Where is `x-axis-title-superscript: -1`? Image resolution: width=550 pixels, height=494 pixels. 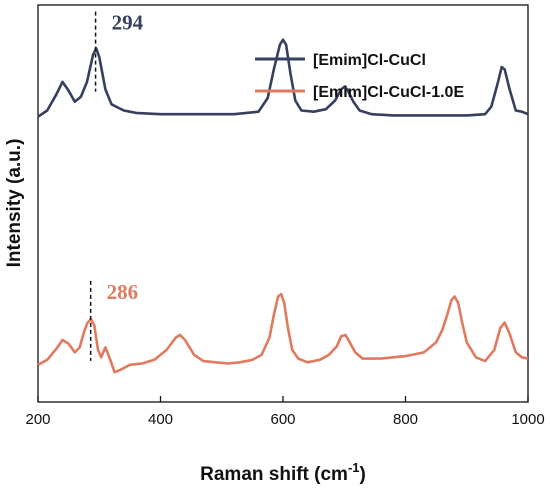
x-axis-title-superscript: -1 is located at coordinates (354, 467).